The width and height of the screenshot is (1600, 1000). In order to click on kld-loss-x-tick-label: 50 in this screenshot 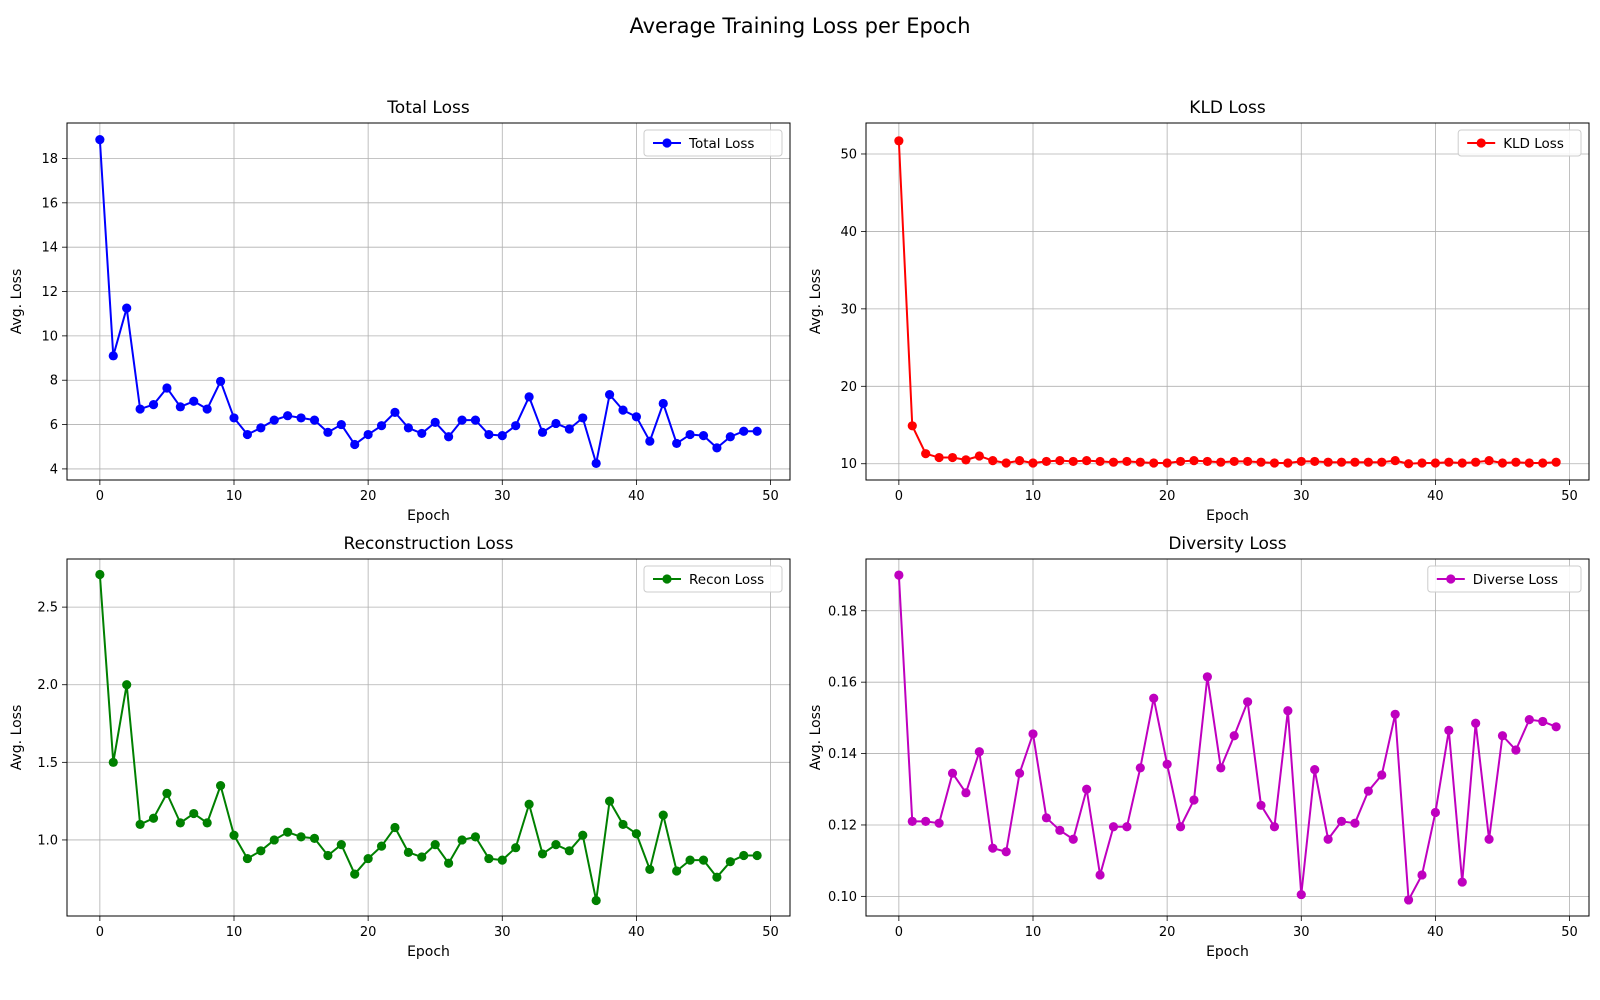, I will do `click(1569, 496)`.